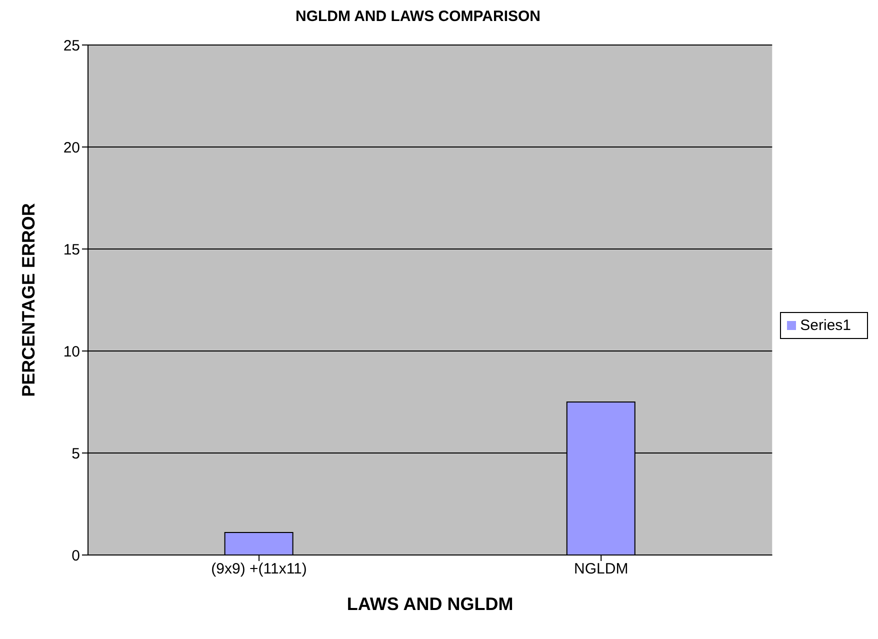  Describe the element at coordinates (71, 45) in the screenshot. I see `y-tick-label: 25` at that location.